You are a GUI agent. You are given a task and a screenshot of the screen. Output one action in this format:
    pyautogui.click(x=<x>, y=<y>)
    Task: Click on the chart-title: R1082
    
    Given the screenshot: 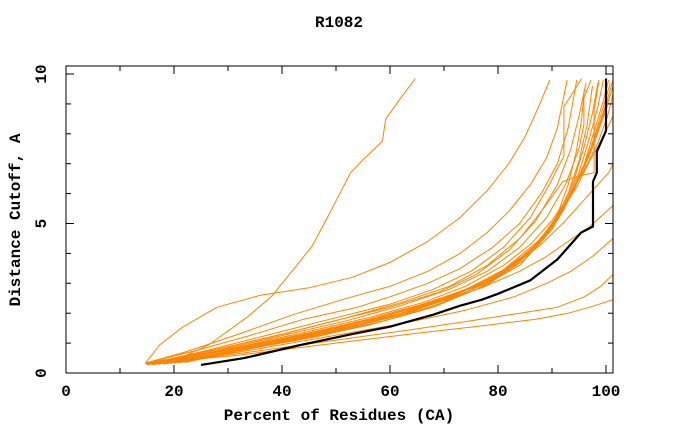 What is the action you would take?
    pyautogui.click(x=339, y=23)
    